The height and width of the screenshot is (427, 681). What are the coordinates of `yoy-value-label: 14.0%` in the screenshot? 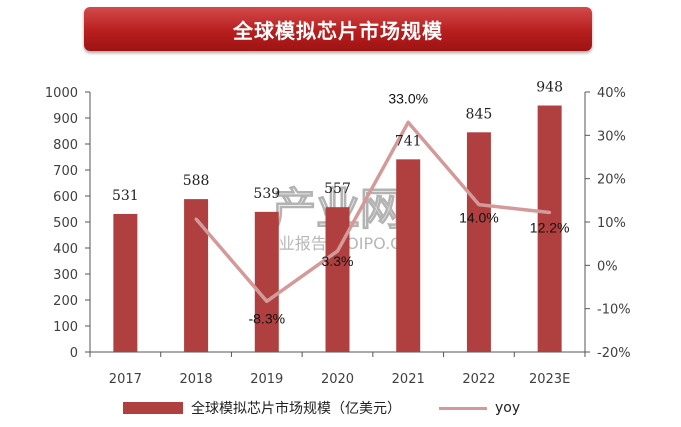 It's located at (479, 218).